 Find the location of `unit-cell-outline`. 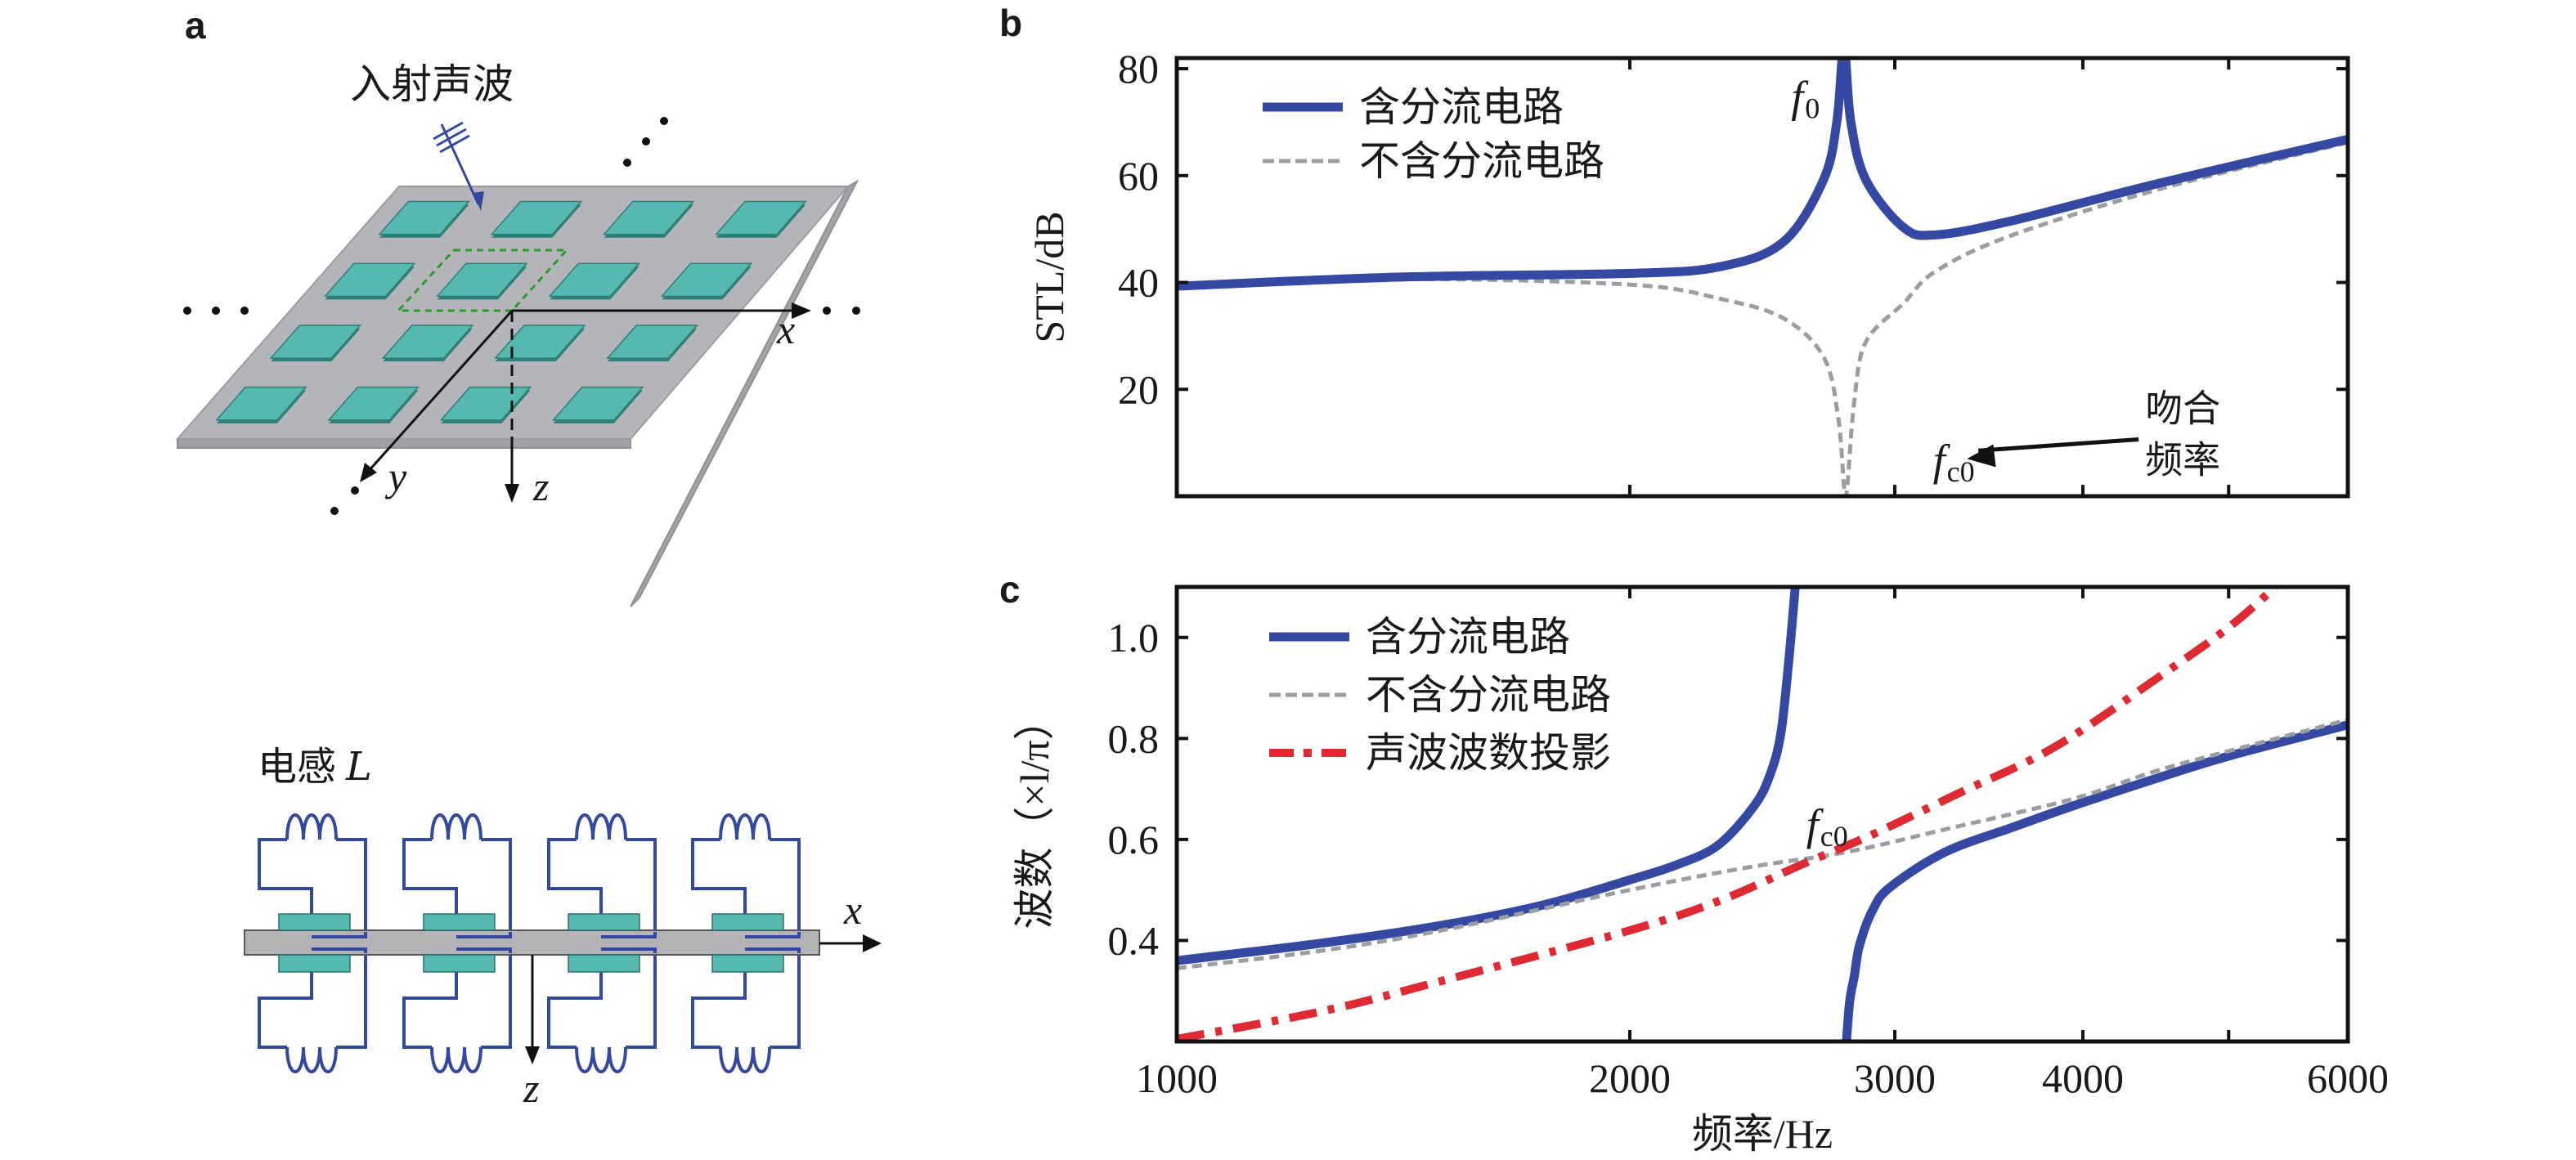

unit-cell-outline is located at coordinates (483, 280).